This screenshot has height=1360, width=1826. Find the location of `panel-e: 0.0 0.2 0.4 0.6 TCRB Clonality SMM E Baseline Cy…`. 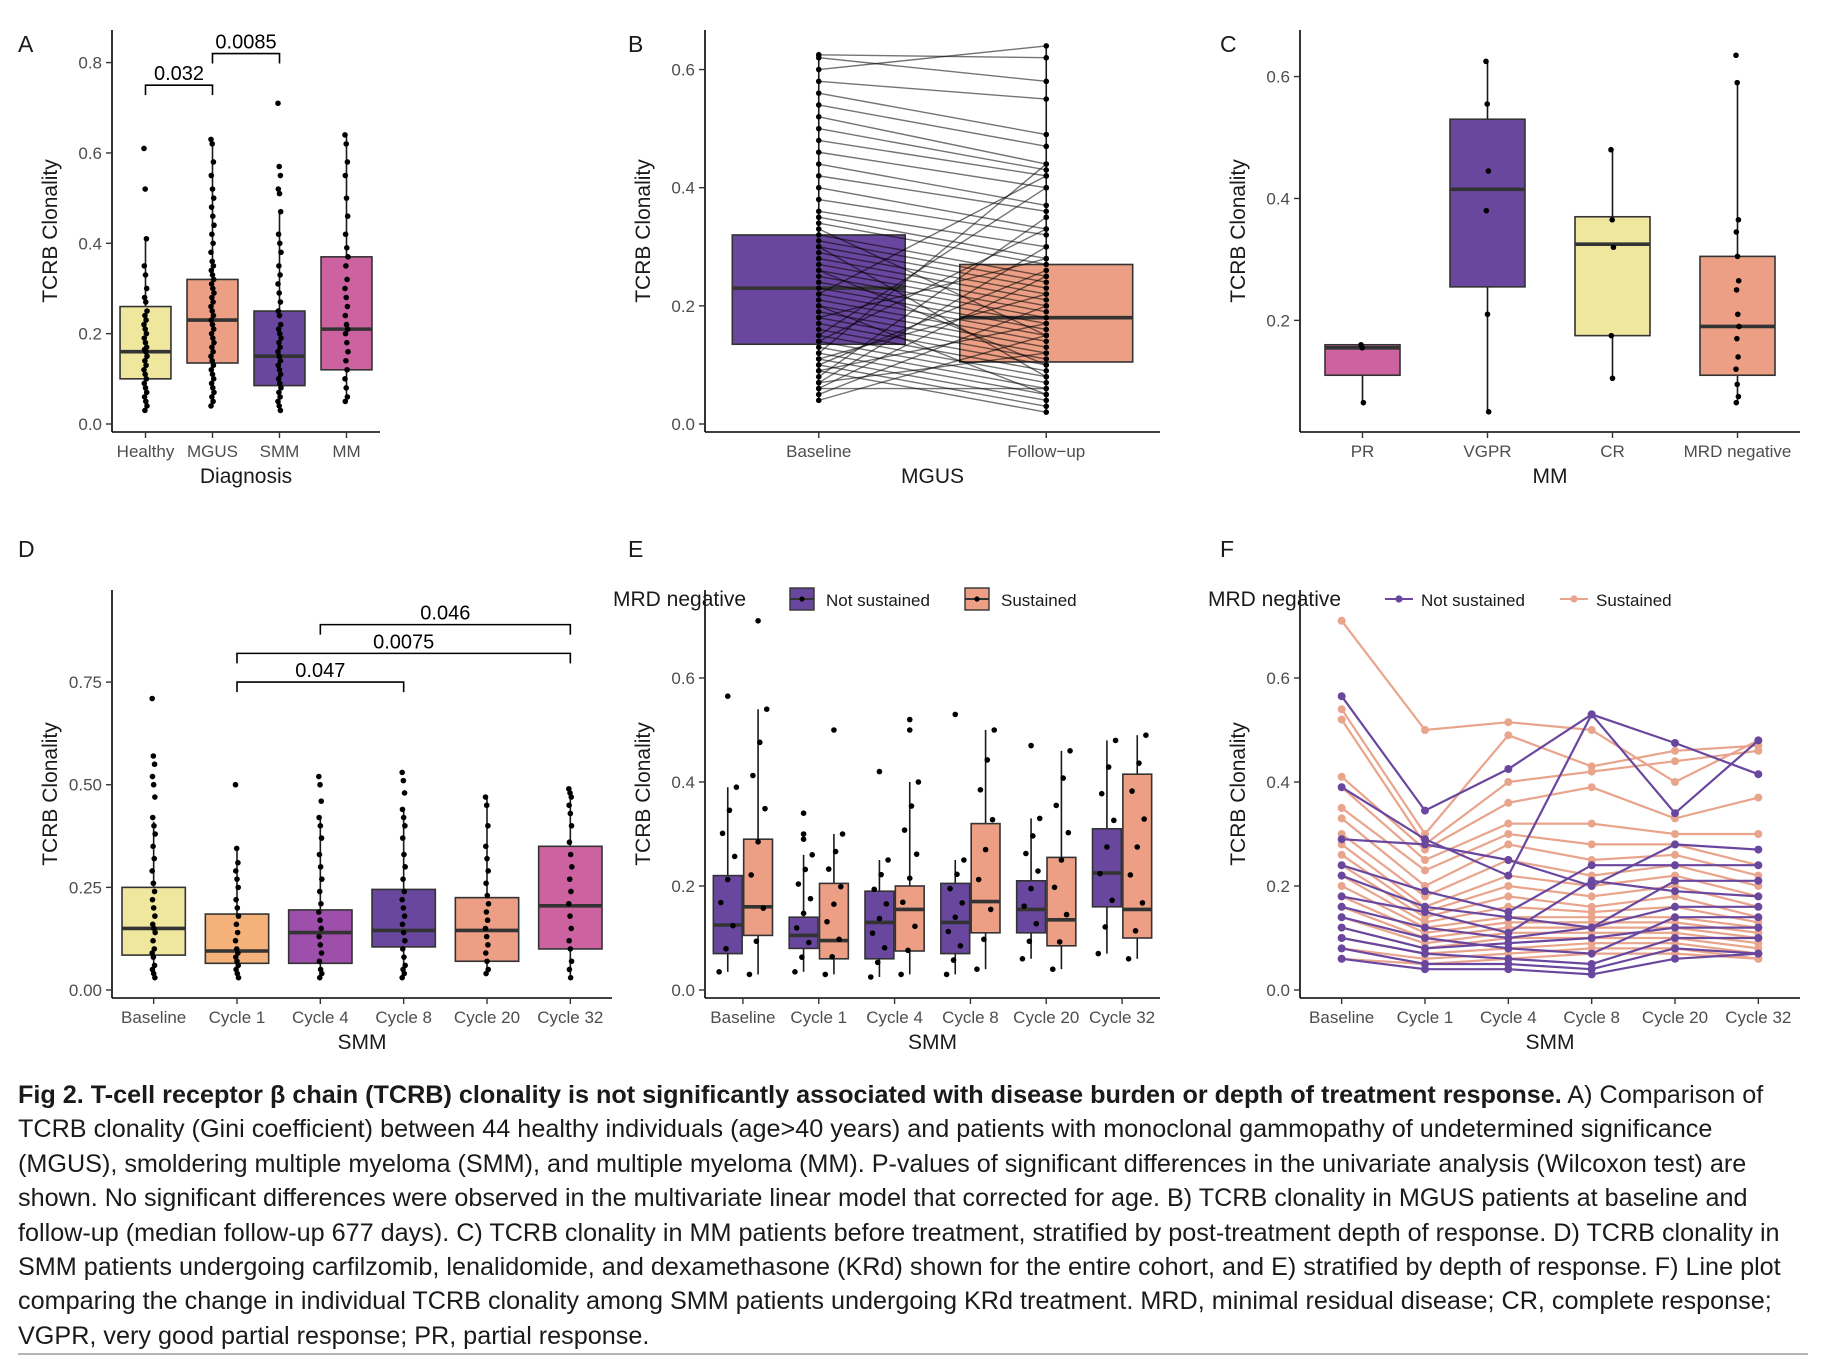

panel-e: 0.0 0.2 0.4 0.6 TCRB Clonality SMM E Baseline Cy… is located at coordinates (886, 795).